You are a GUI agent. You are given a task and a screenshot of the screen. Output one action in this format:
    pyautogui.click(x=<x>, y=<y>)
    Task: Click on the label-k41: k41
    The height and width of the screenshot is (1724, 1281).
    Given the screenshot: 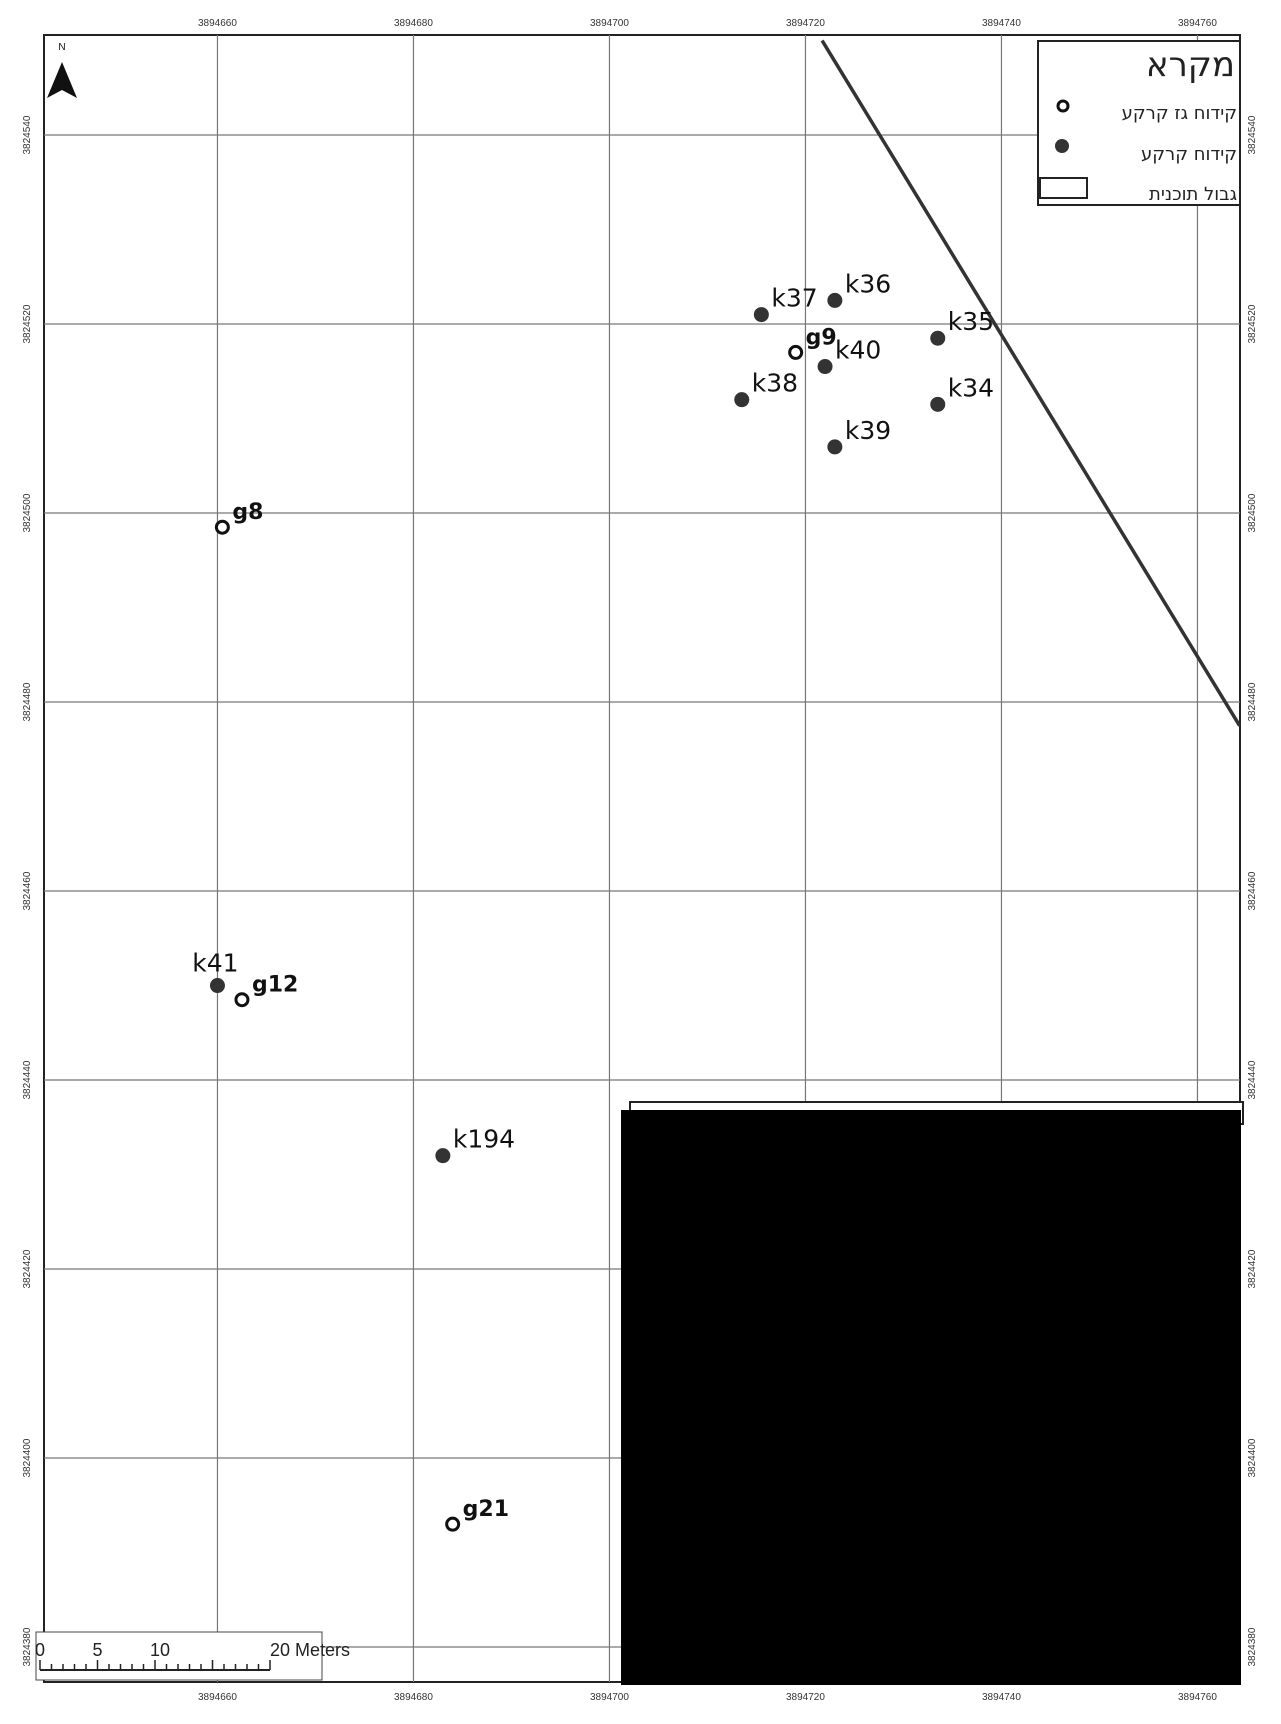 What is the action you would take?
    pyautogui.click(x=215, y=963)
    